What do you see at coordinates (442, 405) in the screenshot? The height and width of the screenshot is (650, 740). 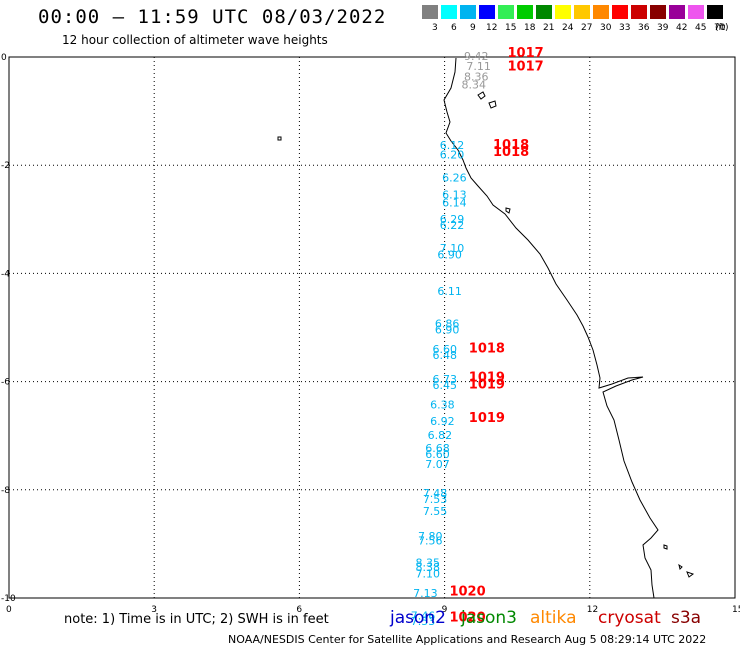 I see `wave-height-label: 6.38` at bounding box center [442, 405].